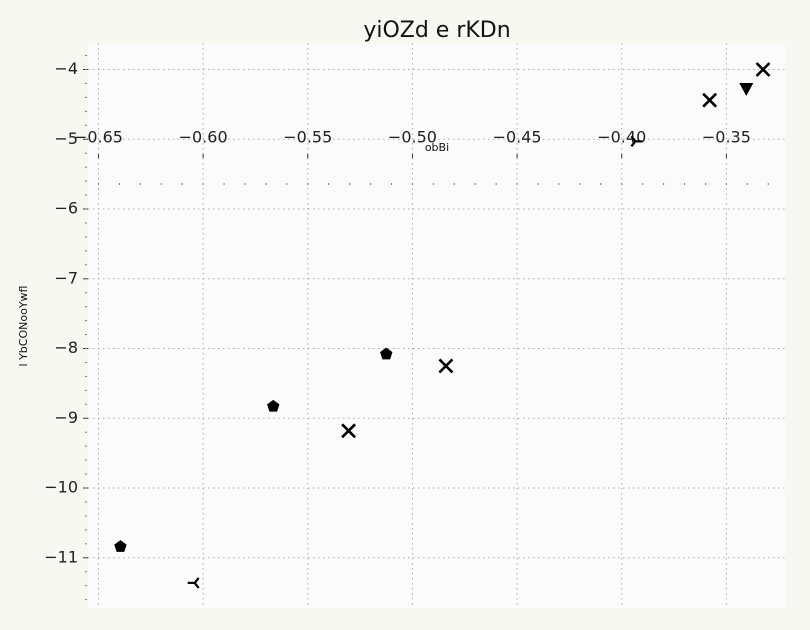  I want to click on x-axis-label: obBi, so click(437, 147).